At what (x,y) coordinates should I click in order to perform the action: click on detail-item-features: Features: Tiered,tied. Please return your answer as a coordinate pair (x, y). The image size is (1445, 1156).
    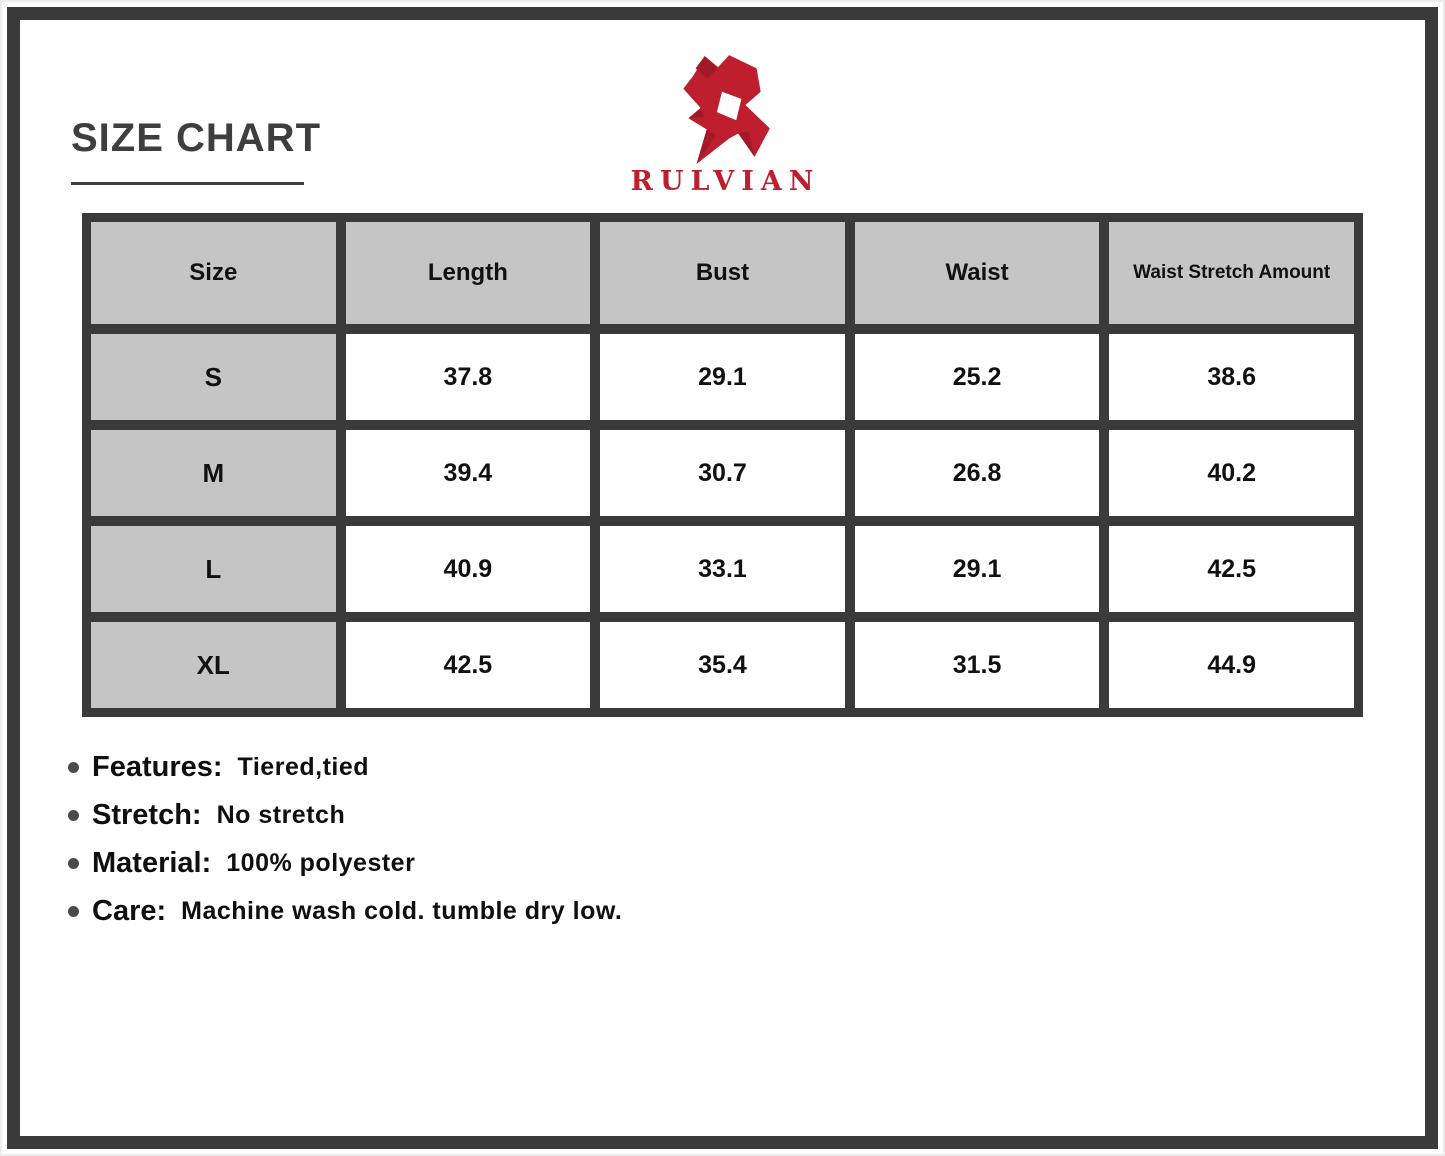
    Looking at the image, I should click on (345, 767).